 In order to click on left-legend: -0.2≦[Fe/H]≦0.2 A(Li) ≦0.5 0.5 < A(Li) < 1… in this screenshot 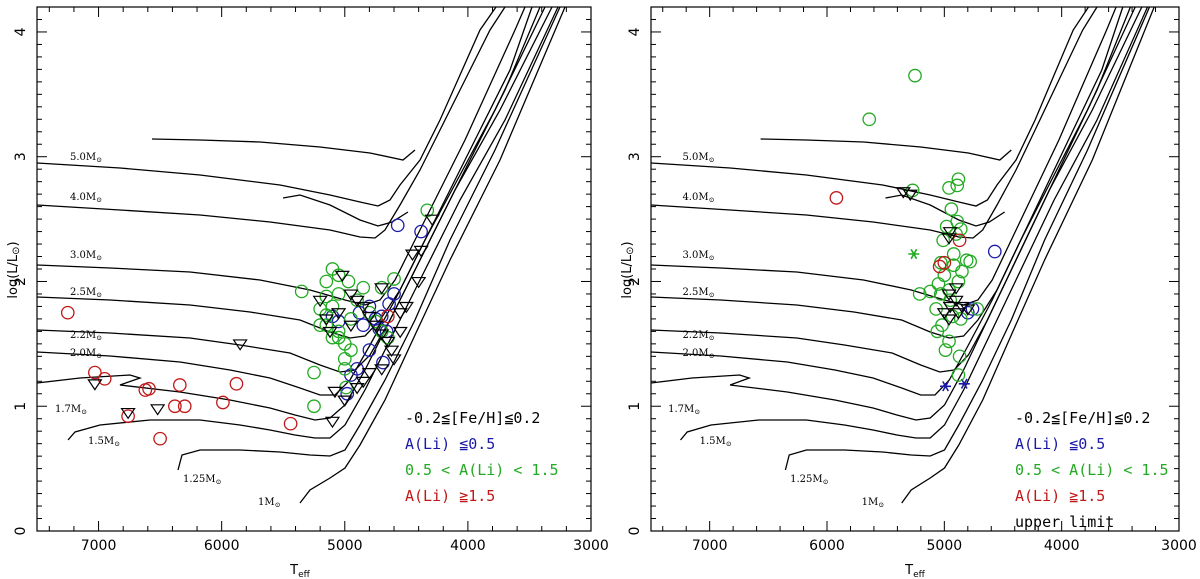, I will do `click(482, 457)`.